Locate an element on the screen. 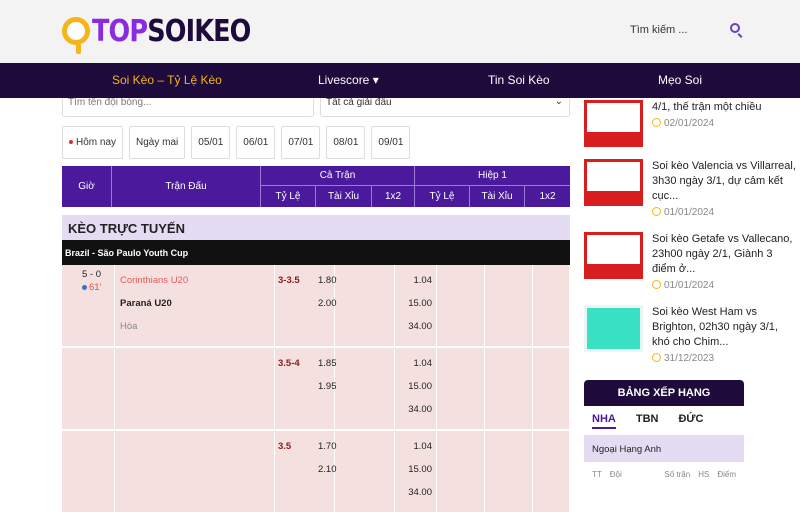 This screenshot has height=513, width=800. date-tab: Ngày mai is located at coordinates (157, 142).